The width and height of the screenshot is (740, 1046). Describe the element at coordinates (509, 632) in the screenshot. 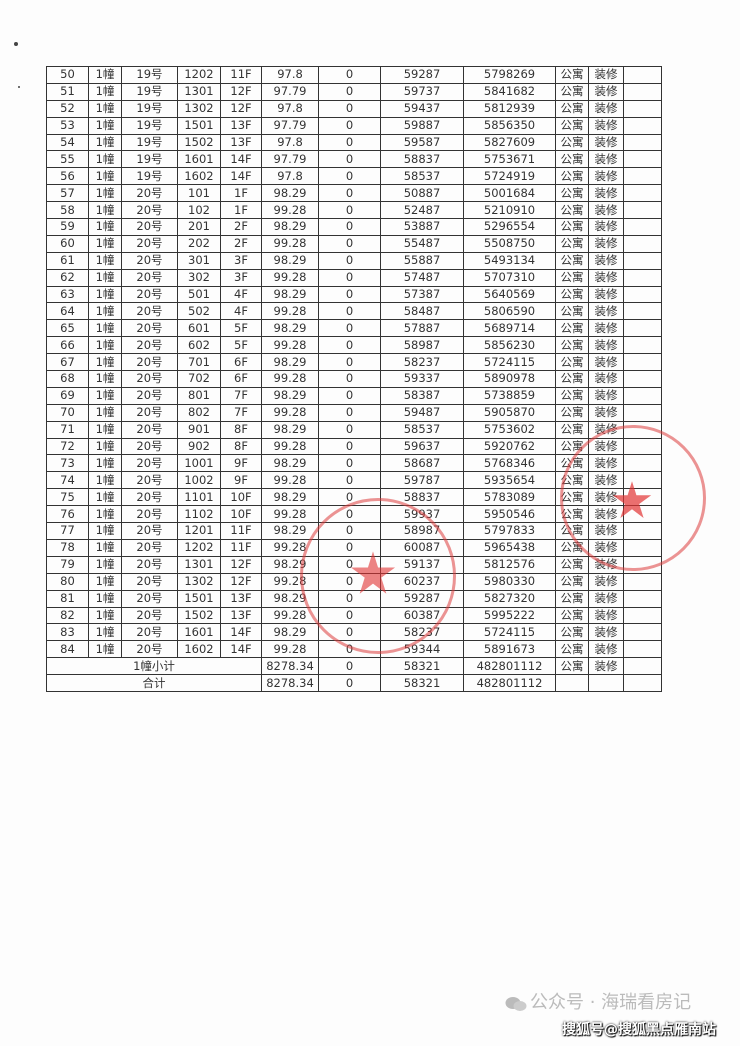

I see `total-price-cell: 5724115` at that location.